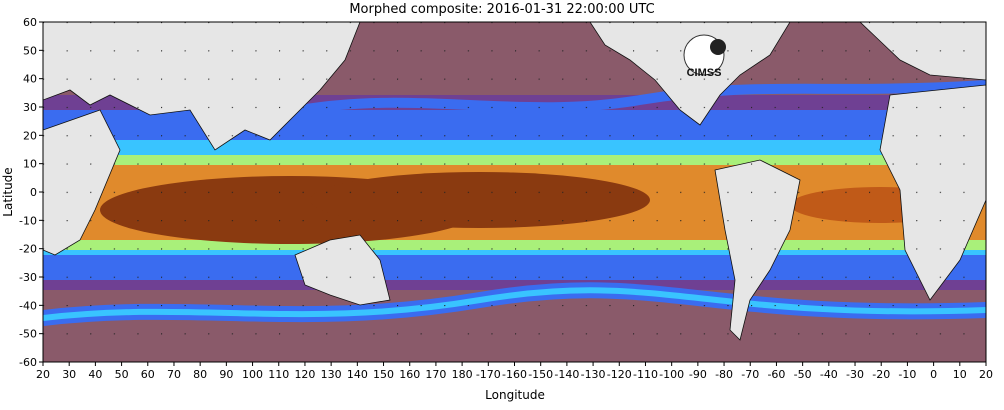 This screenshot has height=410, width=1004. I want to click on x-tick-label: -170, so click(488, 374).